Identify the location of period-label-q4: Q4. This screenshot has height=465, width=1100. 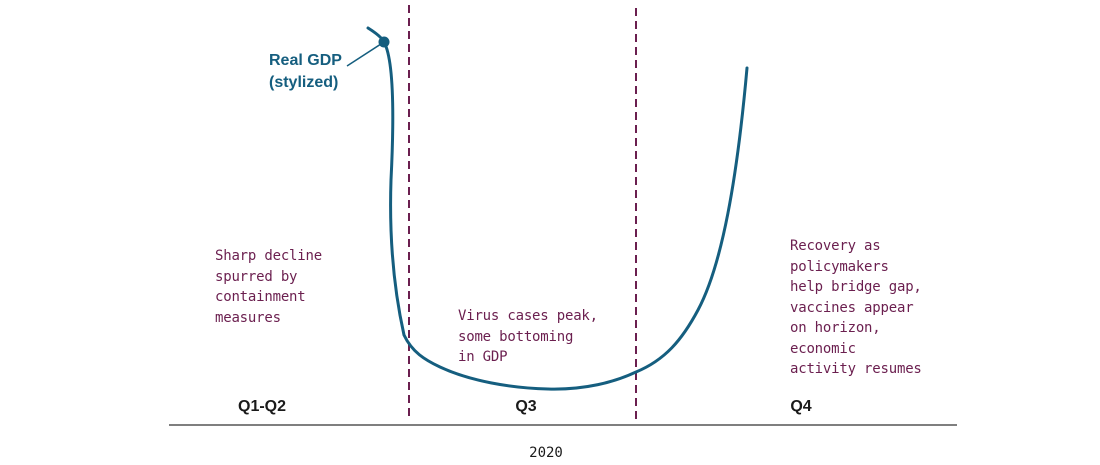
(801, 406).